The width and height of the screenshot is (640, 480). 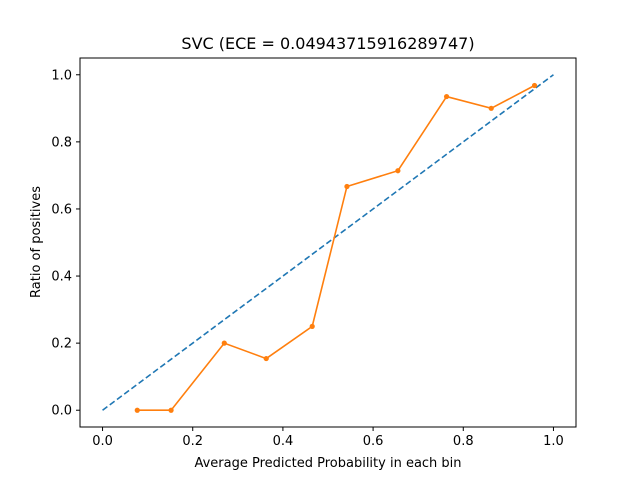 What do you see at coordinates (61, 411) in the screenshot?
I see `y-tick-label: 0.0` at bounding box center [61, 411].